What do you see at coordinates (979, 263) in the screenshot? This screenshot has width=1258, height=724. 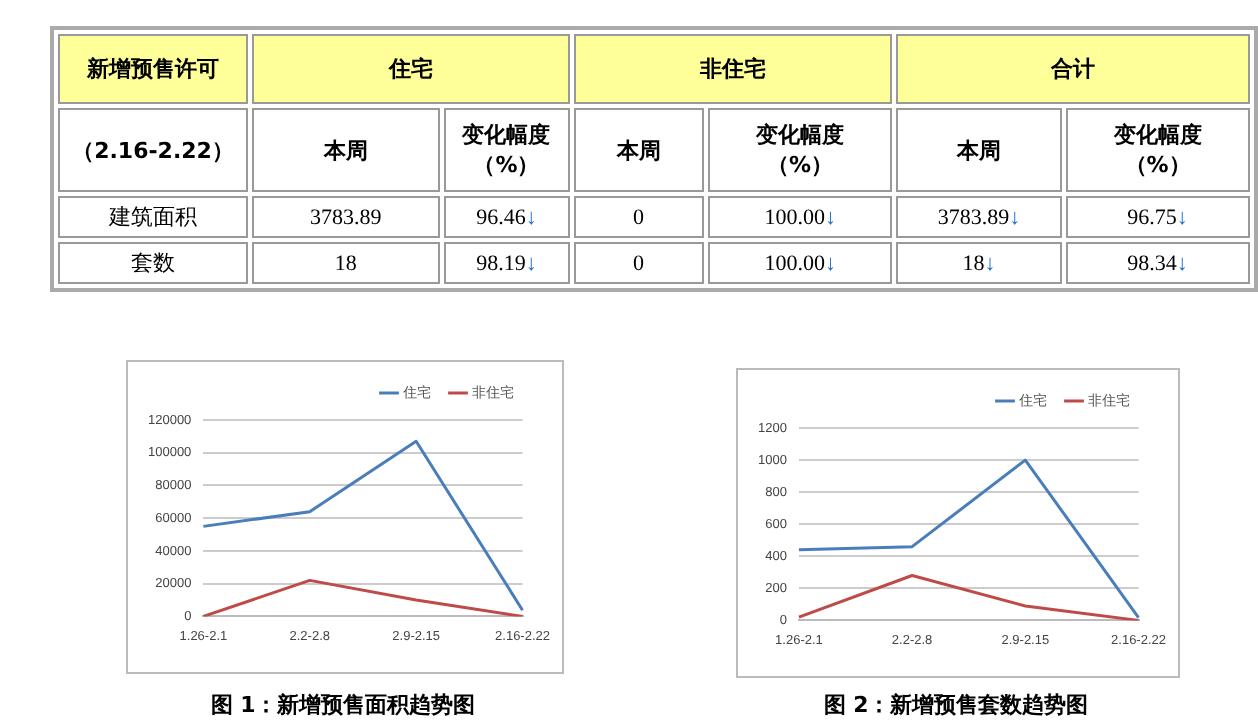 I see `text: 18↓` at bounding box center [979, 263].